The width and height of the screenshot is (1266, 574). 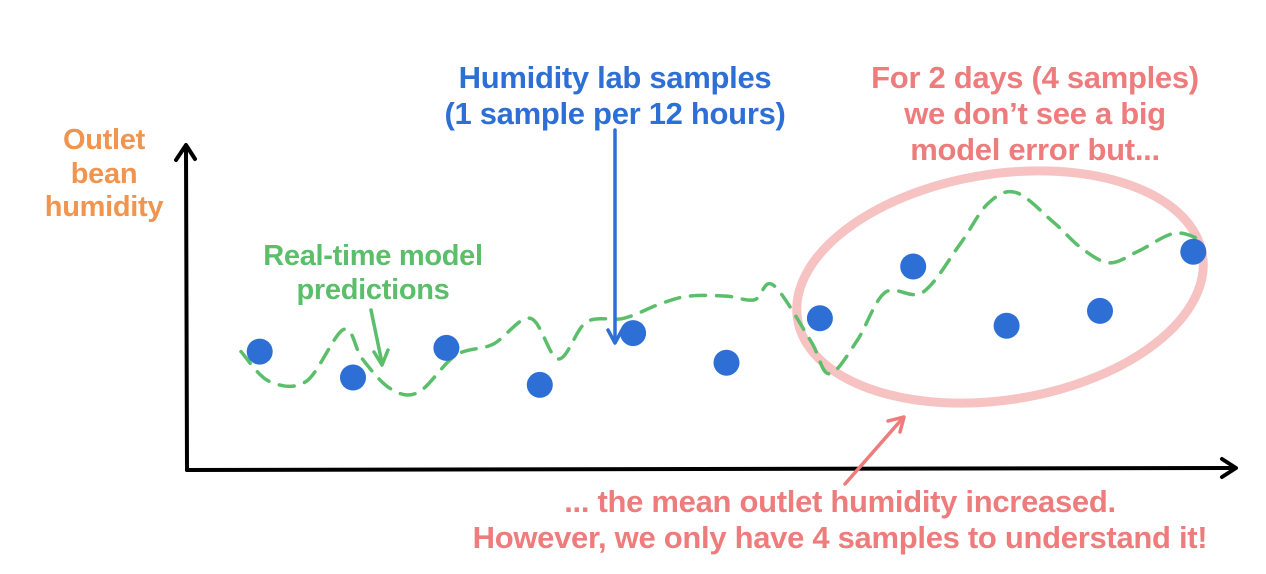 I want to click on y-axis-label-line: bean, so click(x=104, y=173).